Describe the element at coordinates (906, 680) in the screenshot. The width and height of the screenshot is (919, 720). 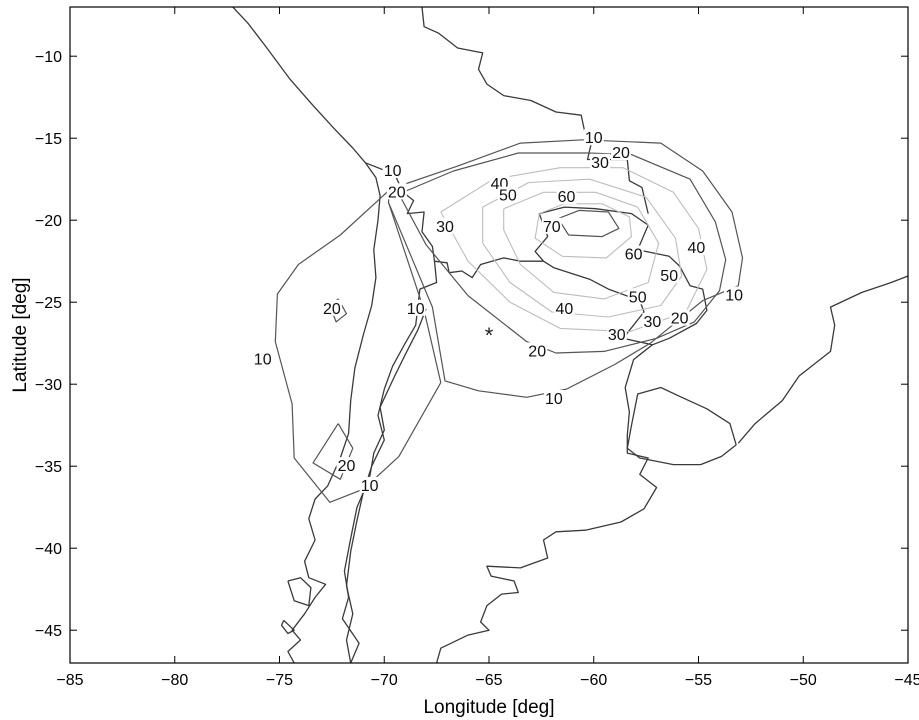
I see `x-tick-label: −45` at that location.